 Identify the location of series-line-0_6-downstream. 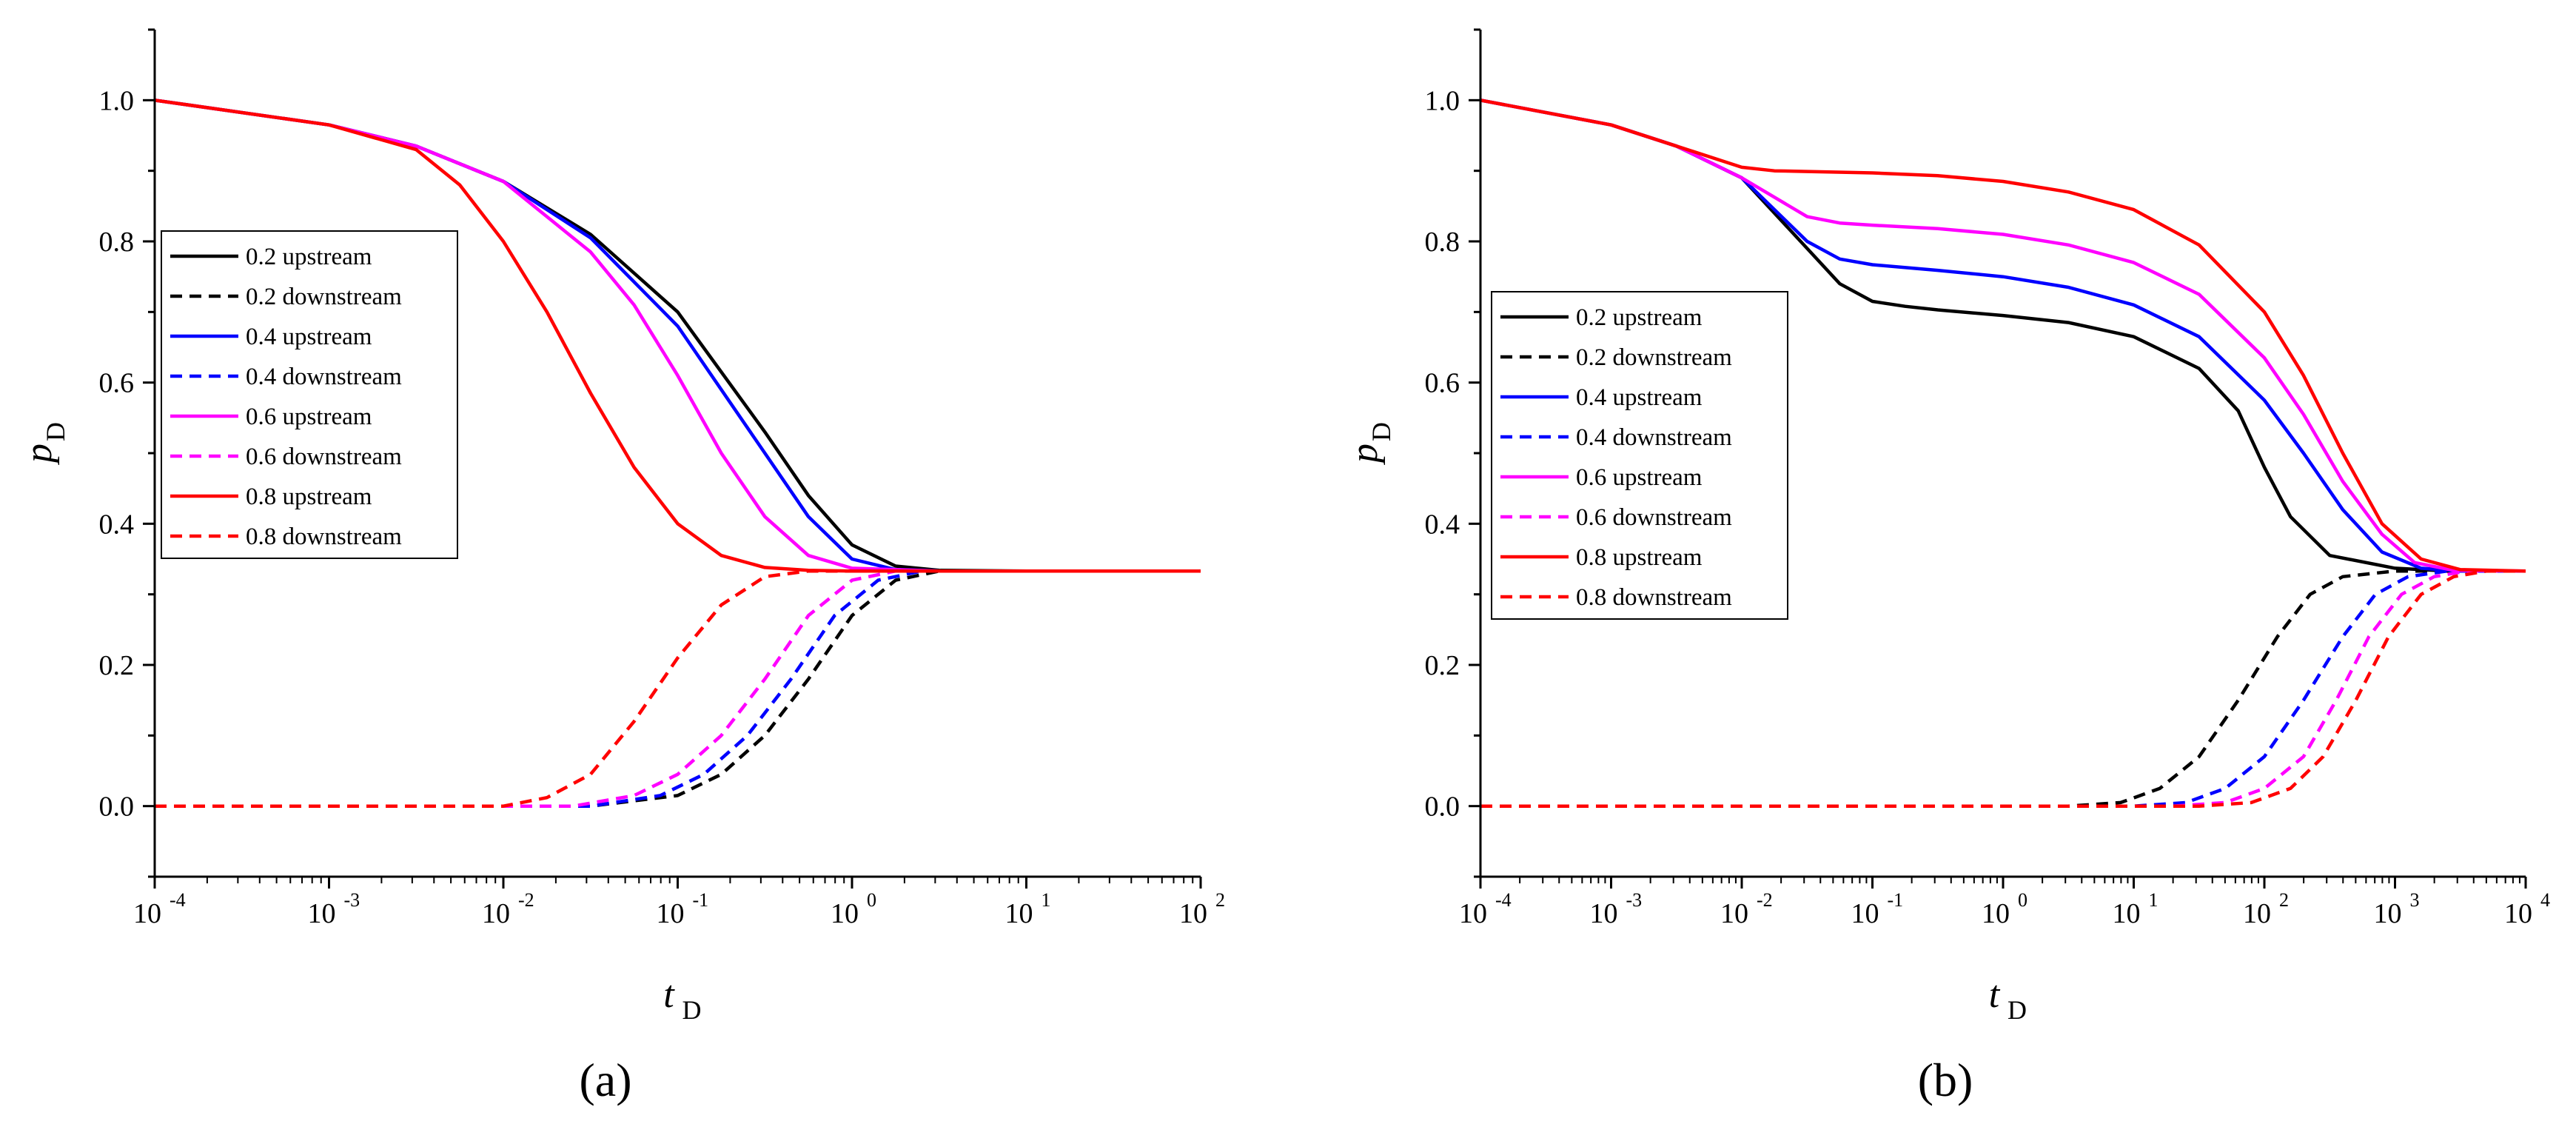
(678, 689).